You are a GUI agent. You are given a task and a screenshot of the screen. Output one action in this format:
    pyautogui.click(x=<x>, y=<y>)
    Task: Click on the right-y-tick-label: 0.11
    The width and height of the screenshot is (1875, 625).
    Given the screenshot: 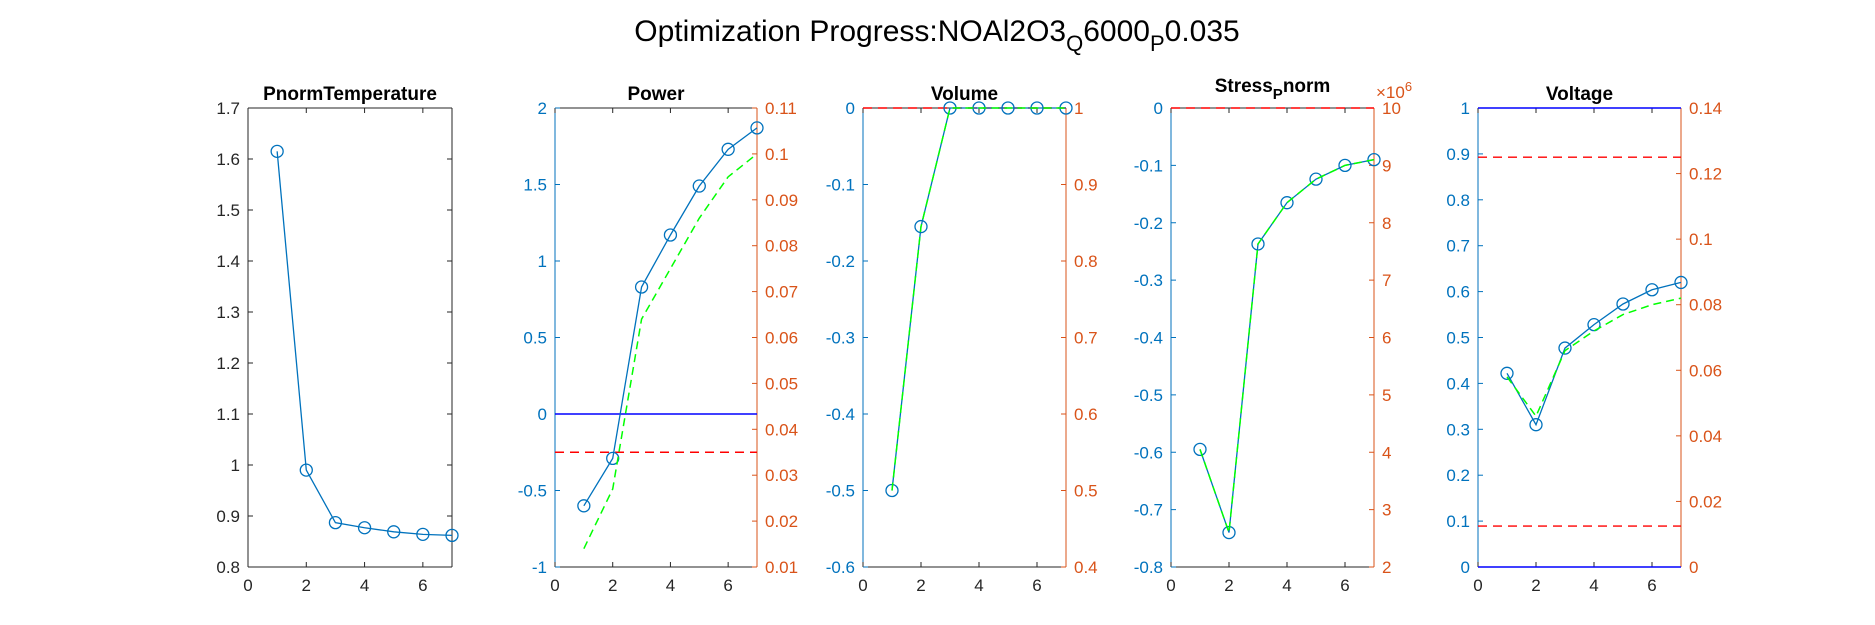 What is the action you would take?
    pyautogui.click(x=781, y=108)
    